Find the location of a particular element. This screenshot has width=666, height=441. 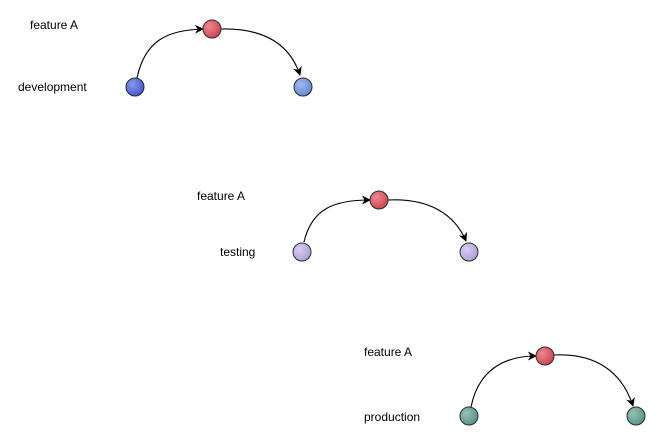

flow-production: feature A production is located at coordinates (505, 385).